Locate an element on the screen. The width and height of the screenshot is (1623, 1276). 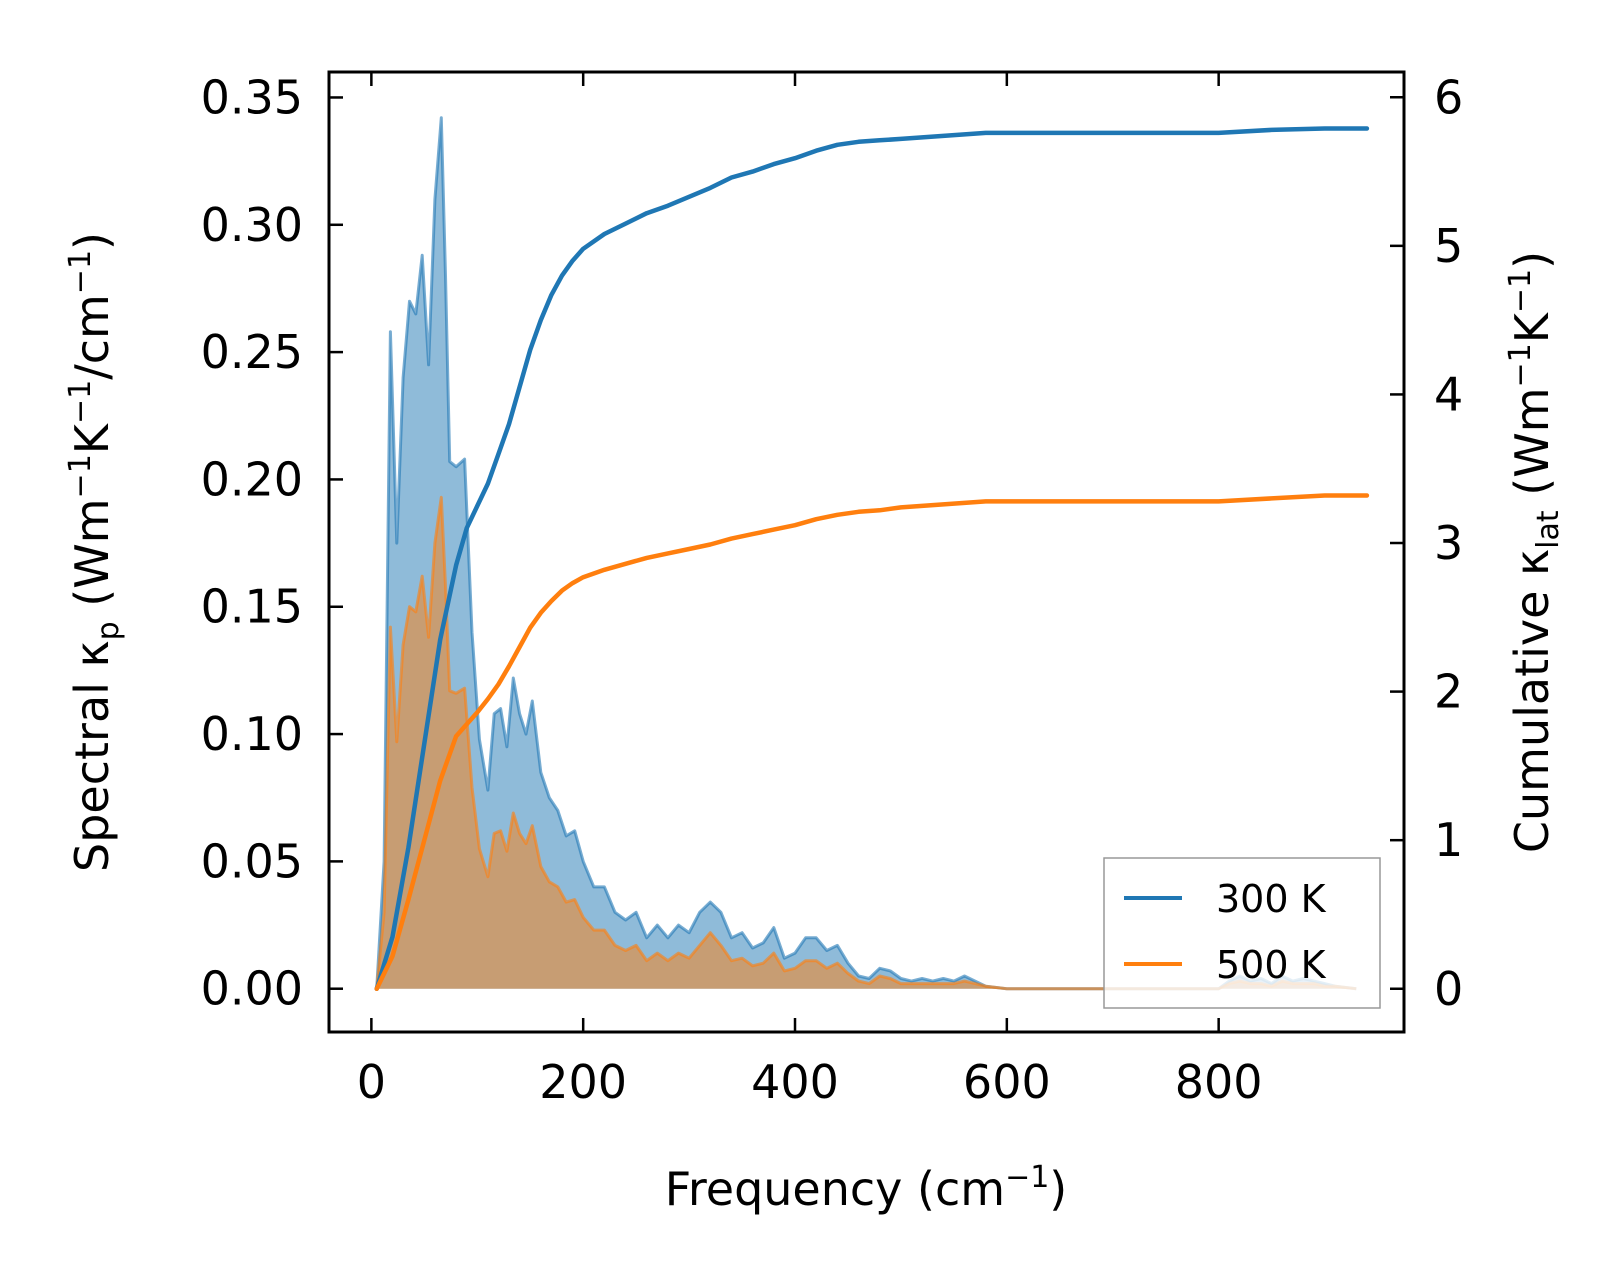
y-right-tick-label: 5 is located at coordinates (1448, 246).